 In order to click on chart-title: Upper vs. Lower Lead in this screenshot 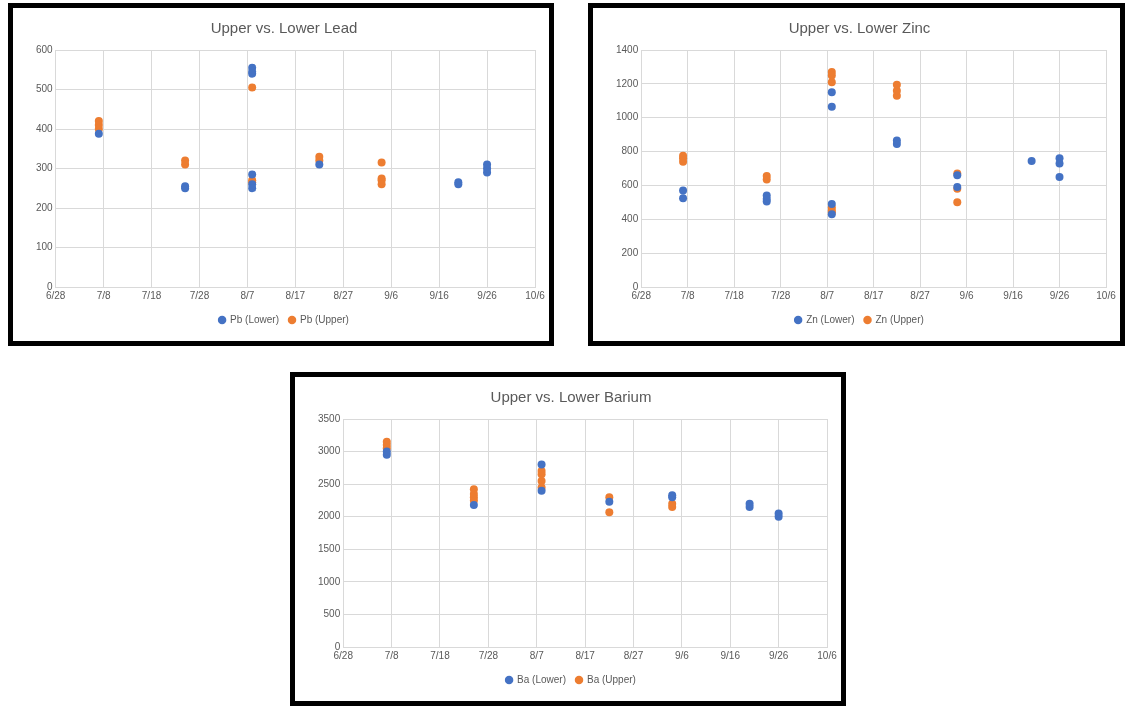, I will do `click(284, 28)`.